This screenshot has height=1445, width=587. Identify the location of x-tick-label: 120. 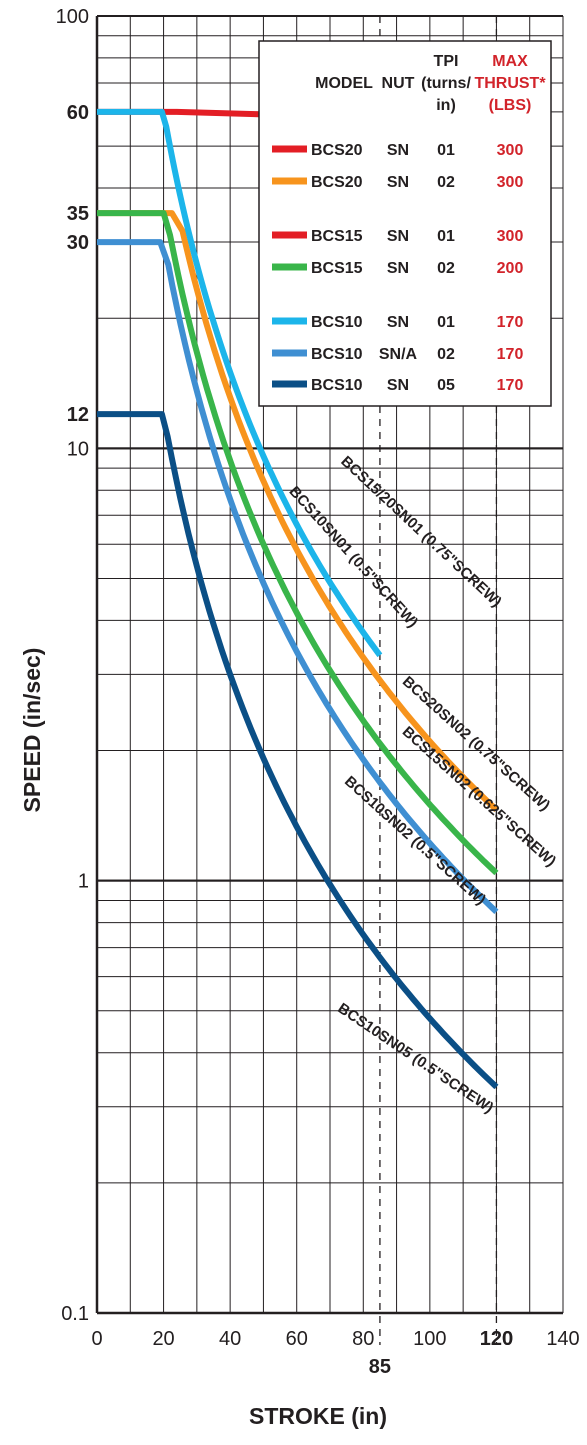
(496, 1339).